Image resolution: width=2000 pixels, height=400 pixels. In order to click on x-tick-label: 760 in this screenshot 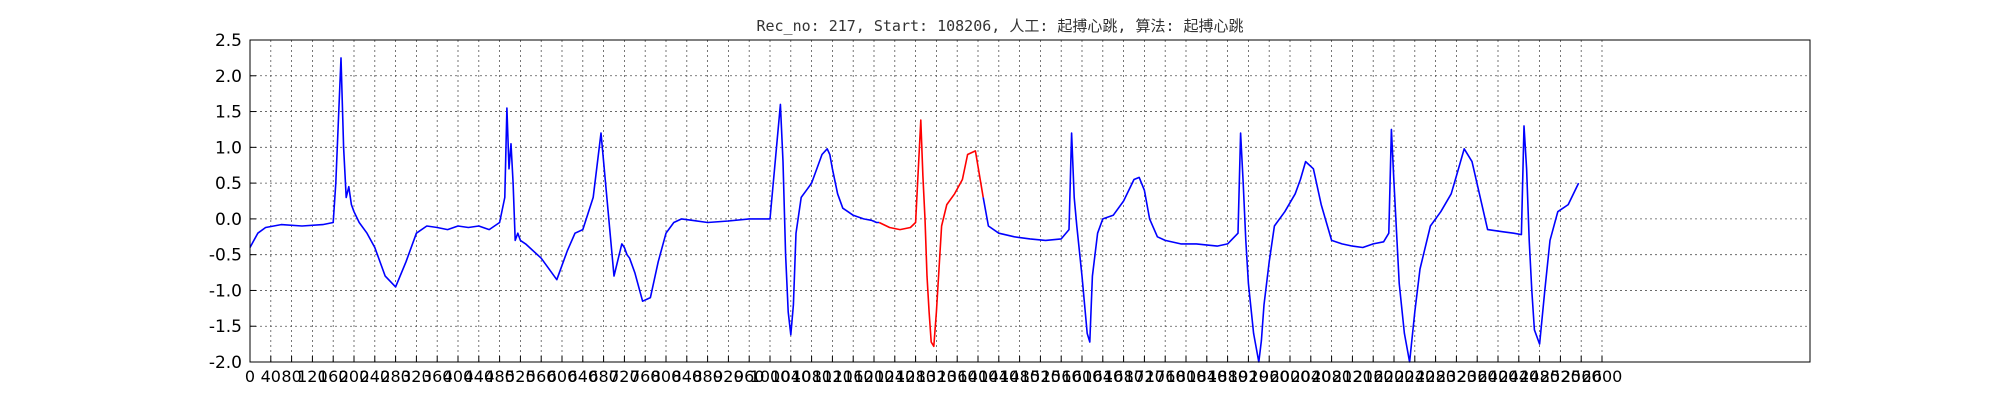, I will do `click(645, 376)`.